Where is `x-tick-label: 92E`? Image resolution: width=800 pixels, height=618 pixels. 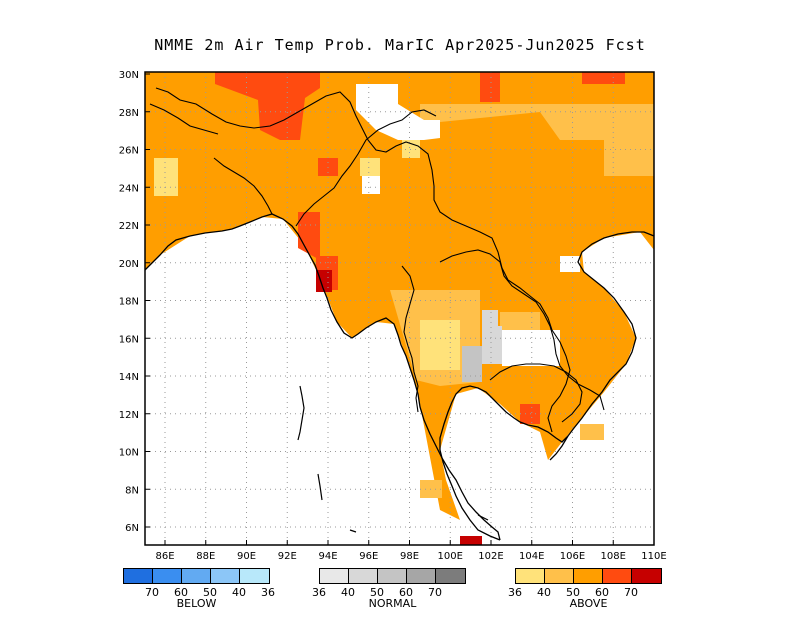
x-tick-label: 92E is located at coordinates (287, 556).